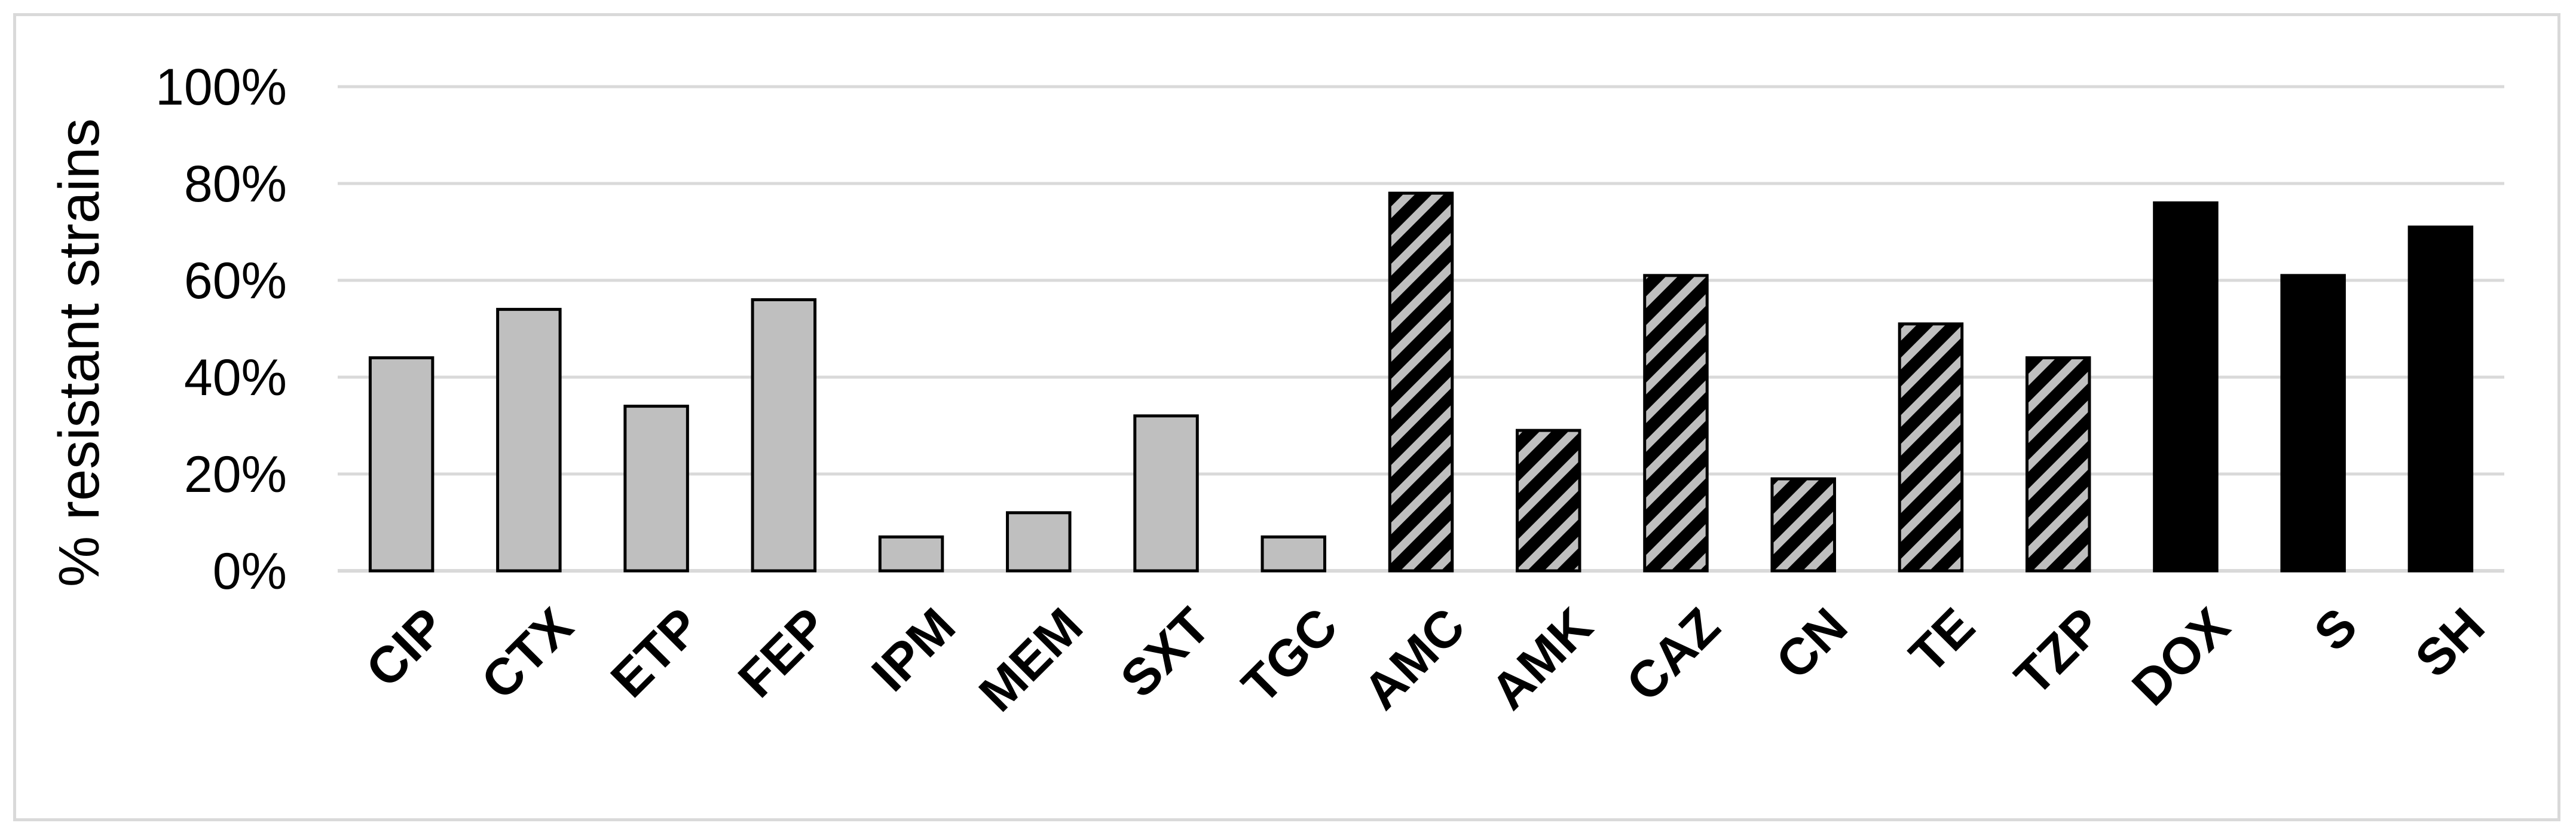  Describe the element at coordinates (529, 440) in the screenshot. I see `bar-ctx` at that location.